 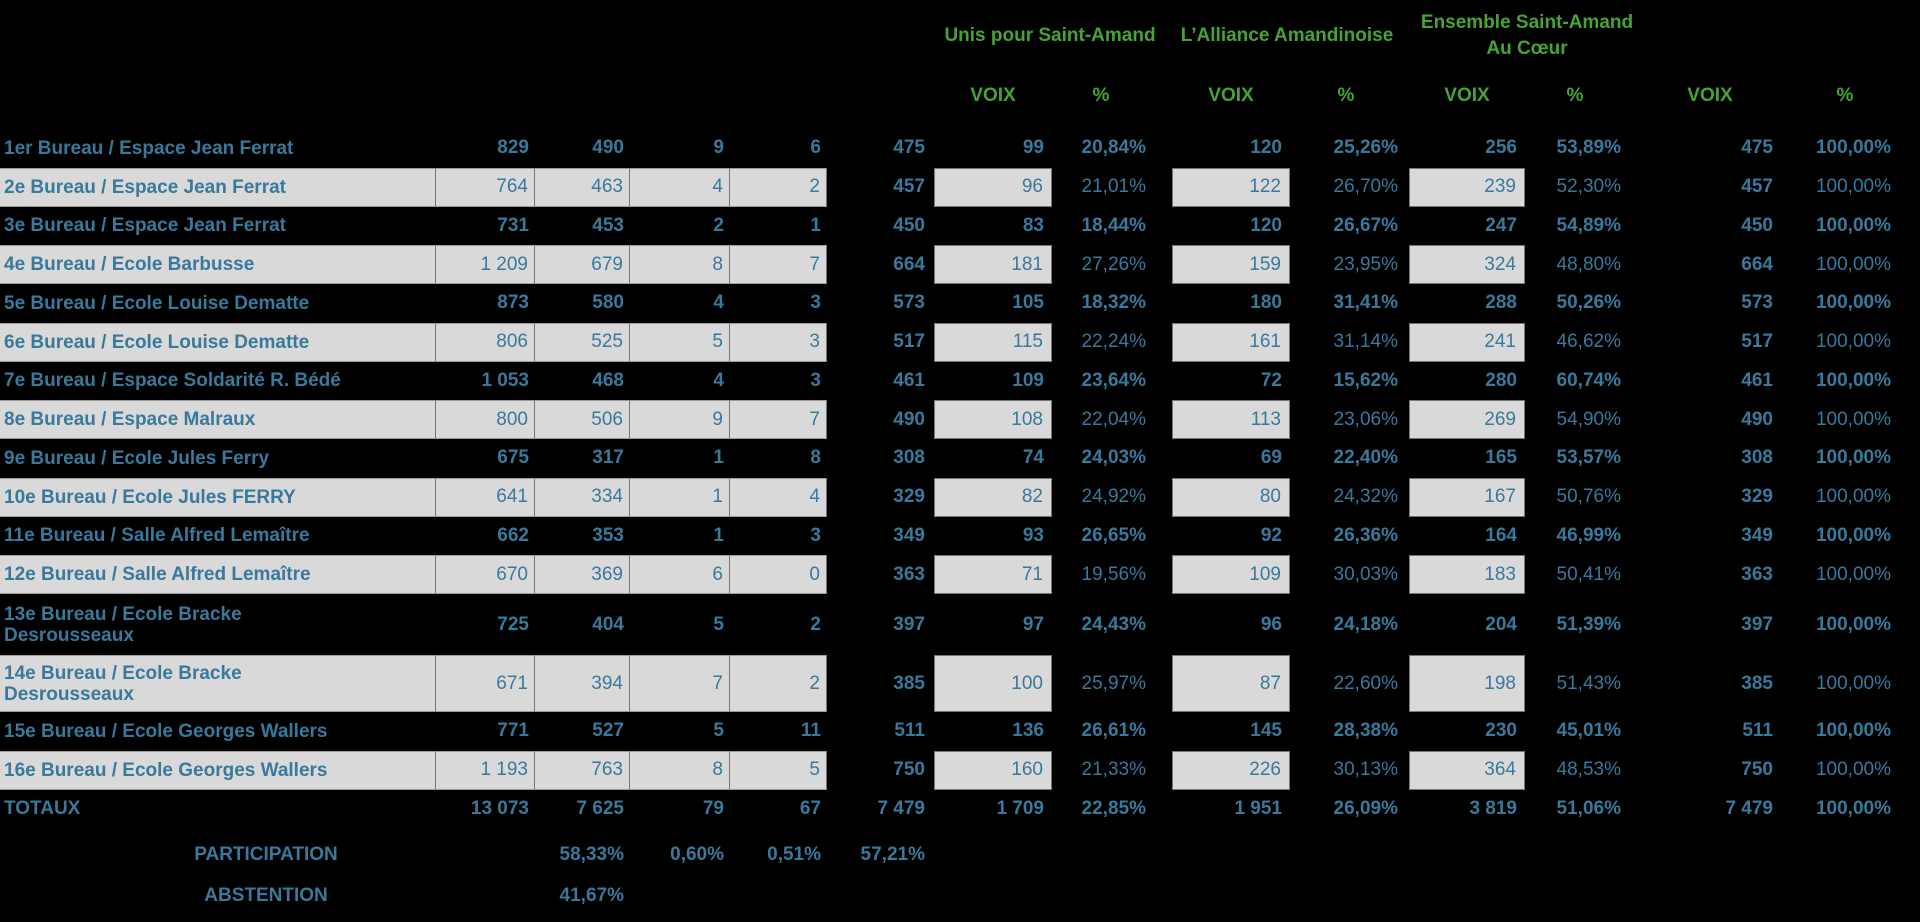 I want to click on cell-total-voix: 664, so click(x=1757, y=264).